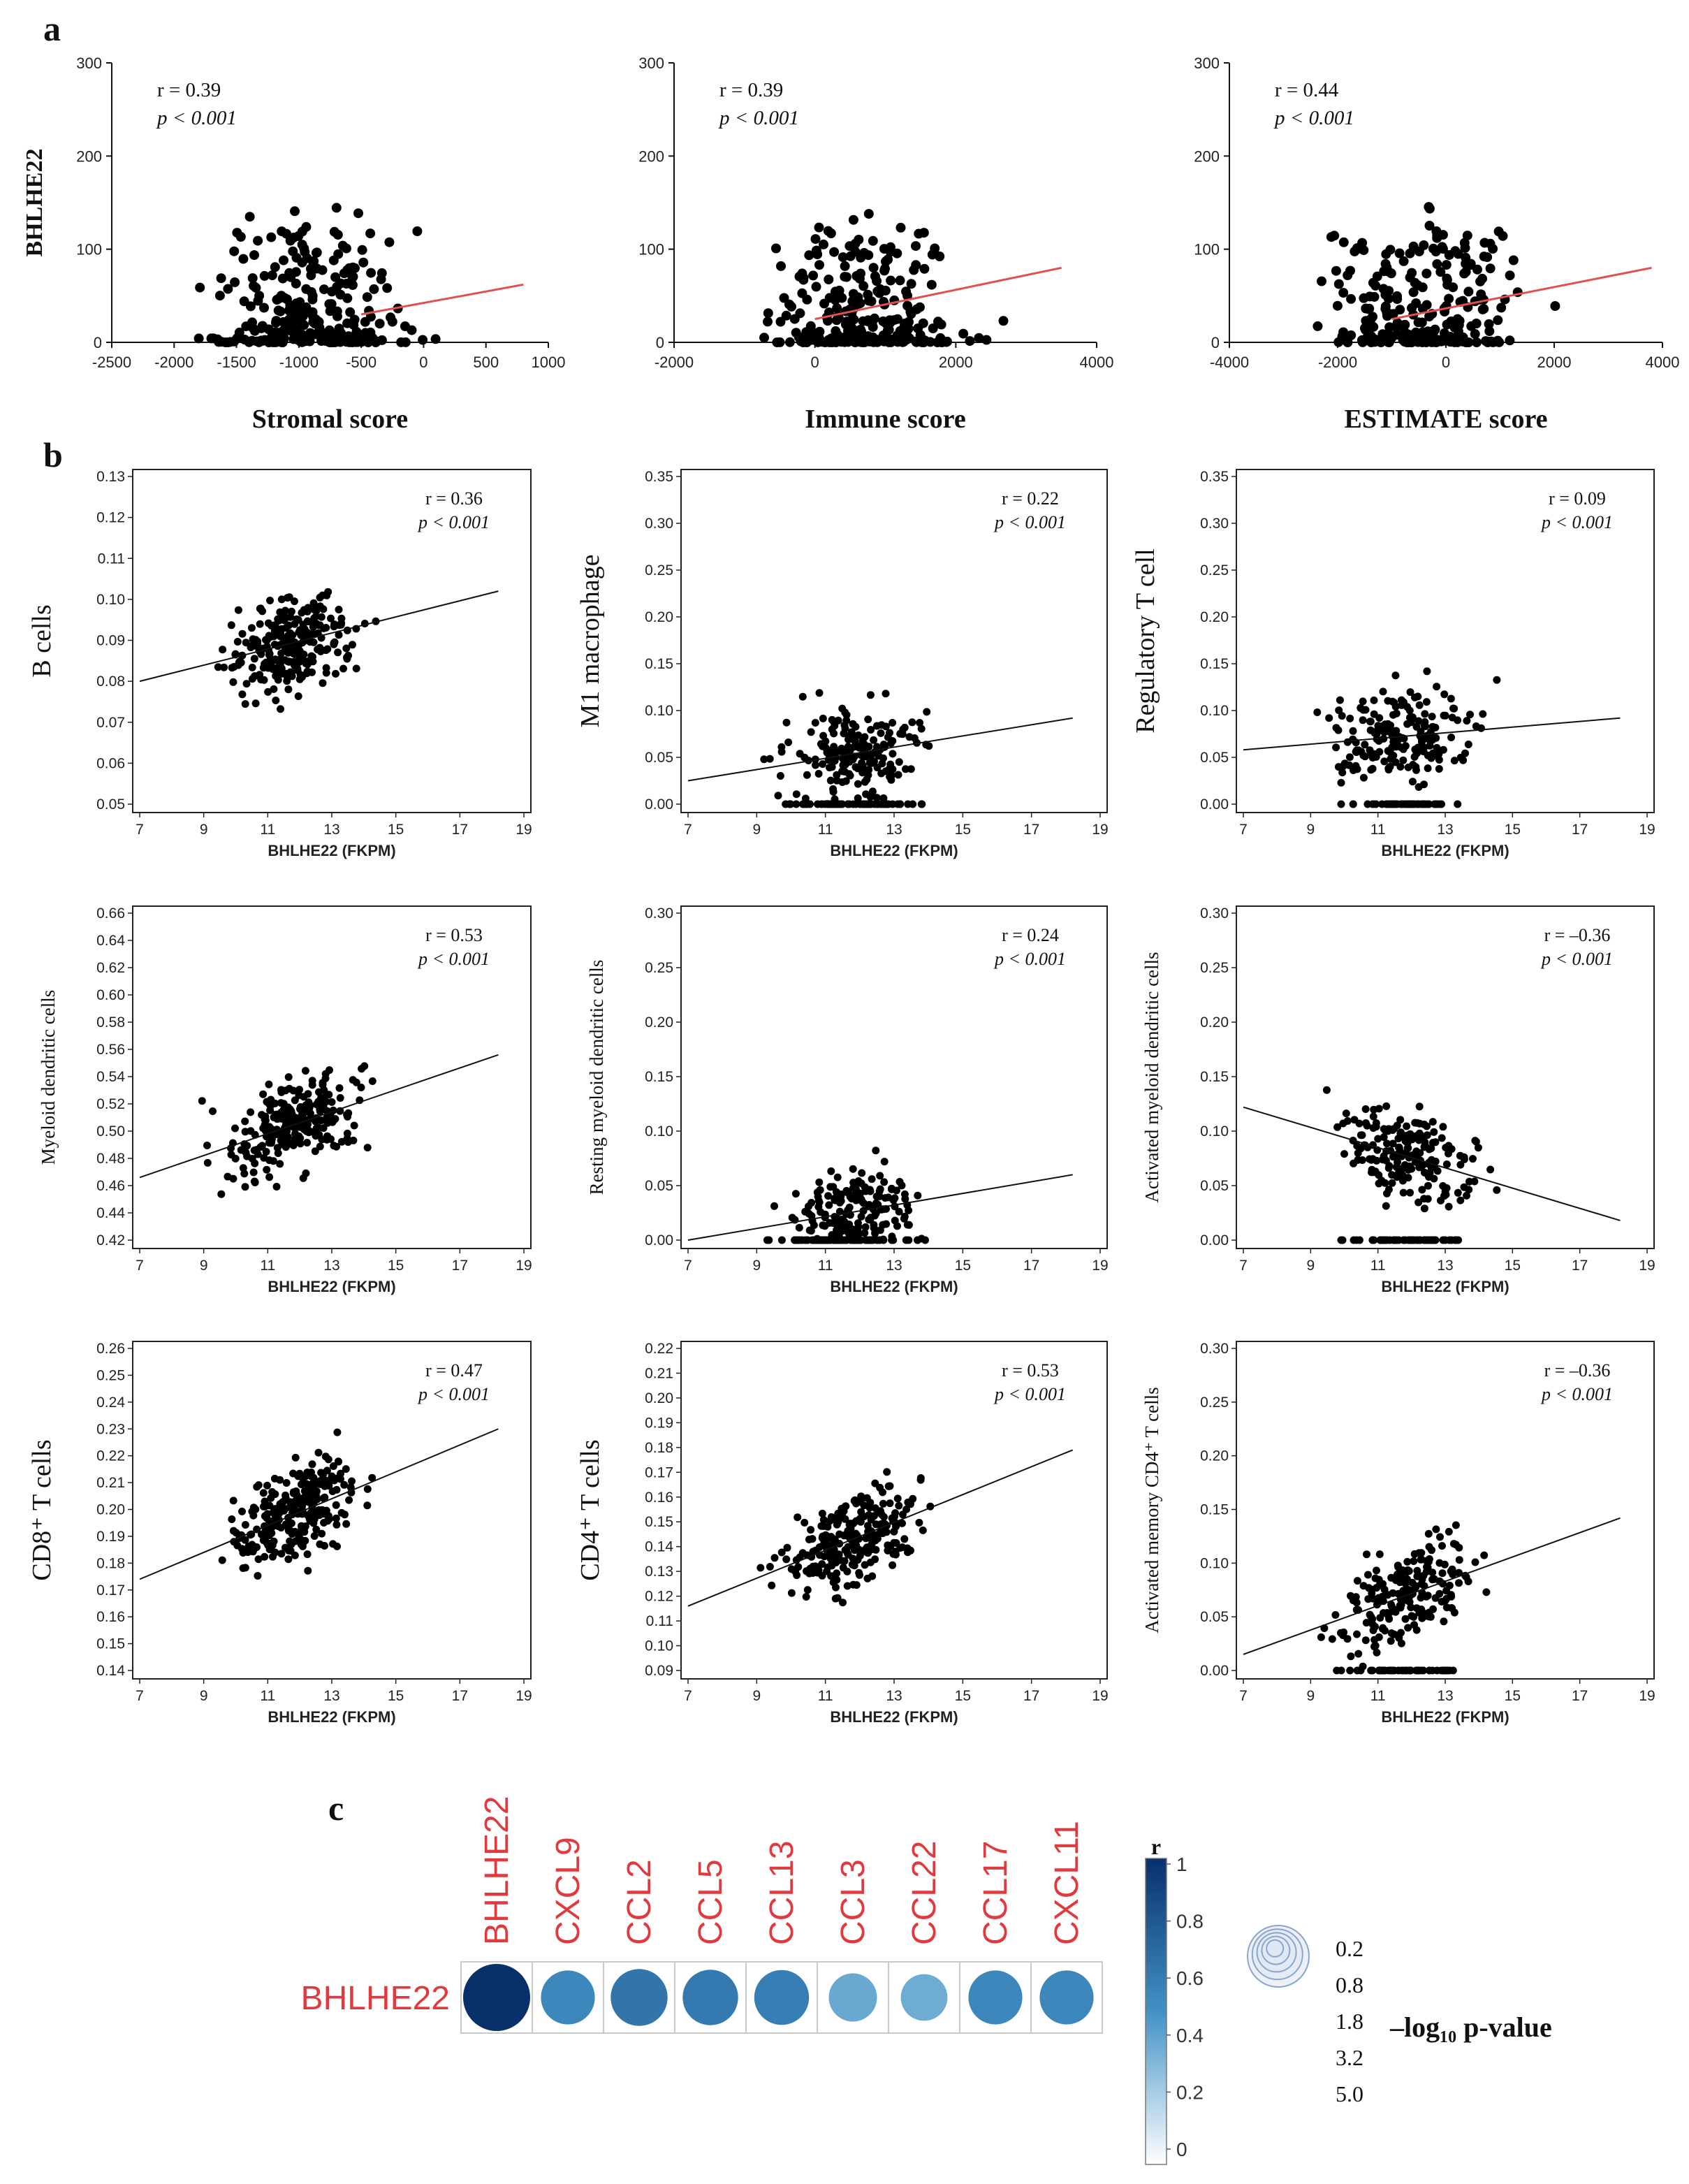  I want to click on y-axis-label: M1 macrophage, so click(590, 641).